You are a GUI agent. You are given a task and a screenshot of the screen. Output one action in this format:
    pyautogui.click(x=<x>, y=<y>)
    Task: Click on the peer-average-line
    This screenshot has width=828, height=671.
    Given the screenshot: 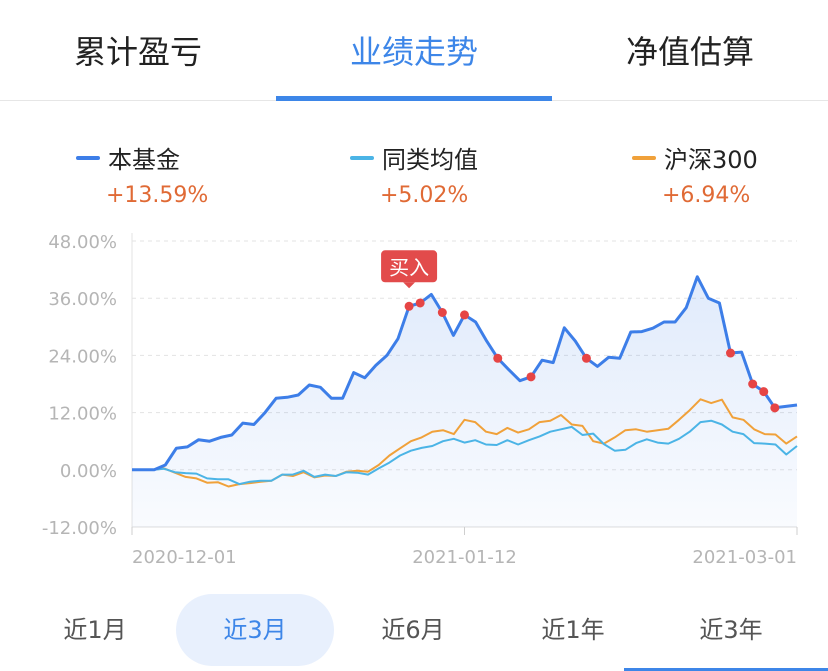 What is the action you would take?
    pyautogui.click(x=465, y=452)
    